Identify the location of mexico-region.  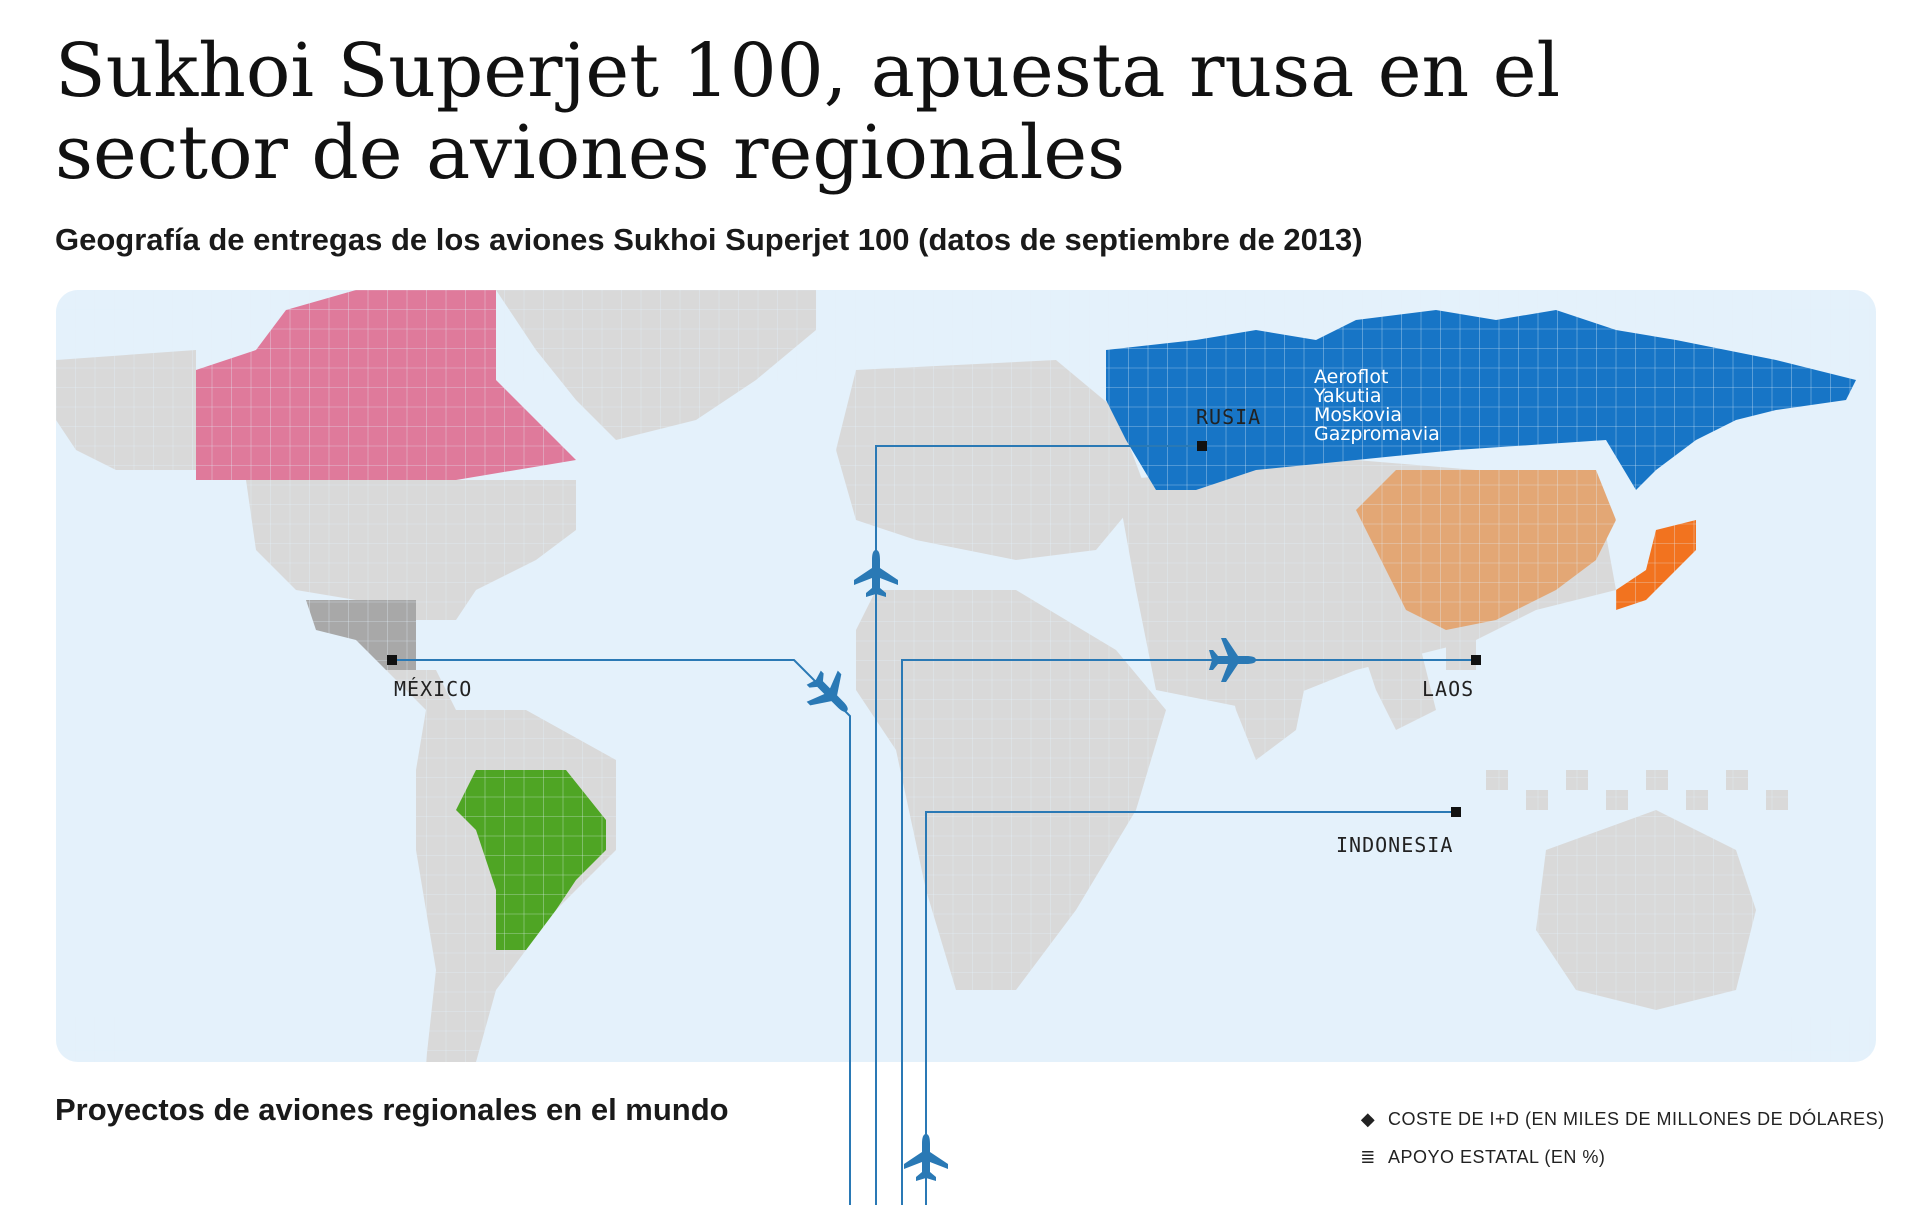
(361, 635).